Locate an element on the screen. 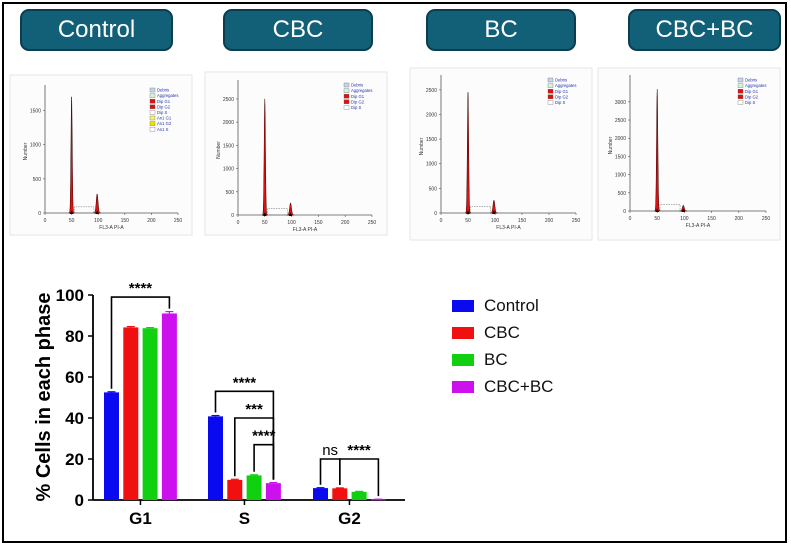 The image size is (791, 547). bar-control-s is located at coordinates (215, 458).